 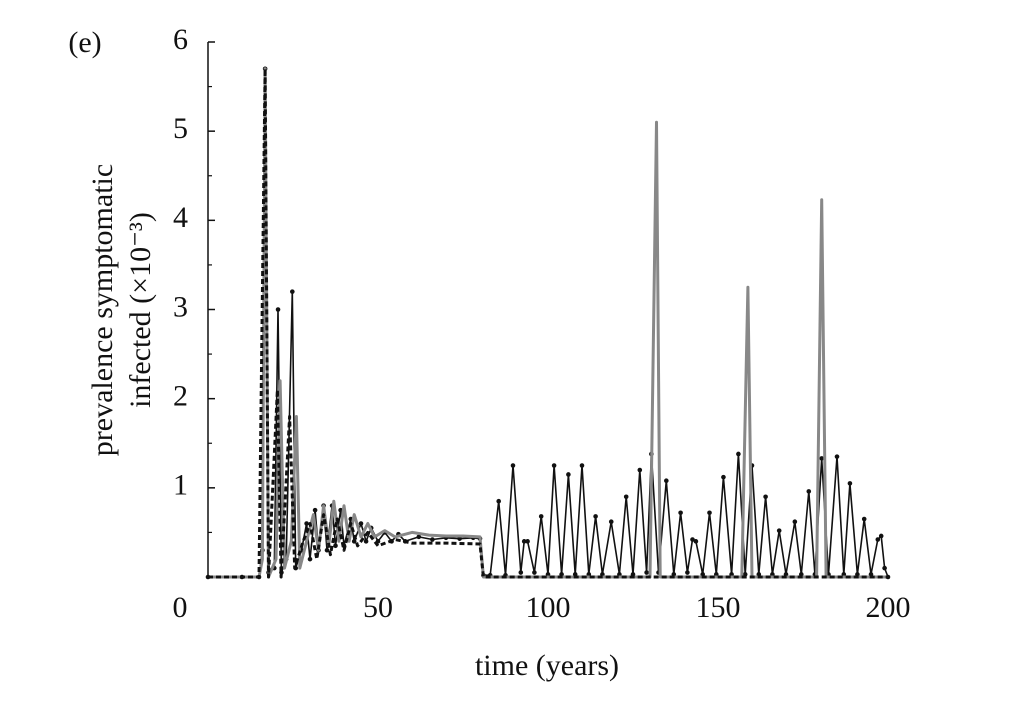 I want to click on x-tick-label: 50, so click(x=378, y=607).